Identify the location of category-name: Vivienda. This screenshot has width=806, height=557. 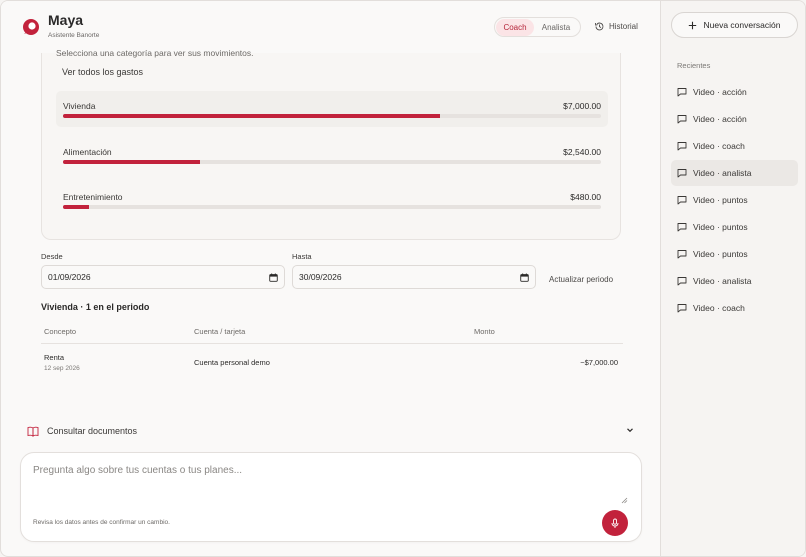
(79, 106).